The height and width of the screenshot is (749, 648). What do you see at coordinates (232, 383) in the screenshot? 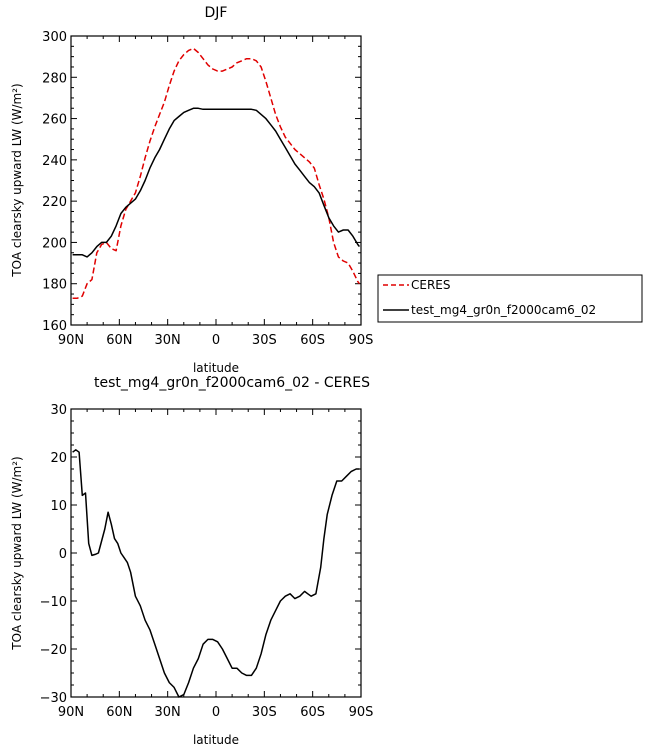
I see `chart-2-title: test_mg4_gr0n_f2000cam6_02 - CERES` at bounding box center [232, 383].